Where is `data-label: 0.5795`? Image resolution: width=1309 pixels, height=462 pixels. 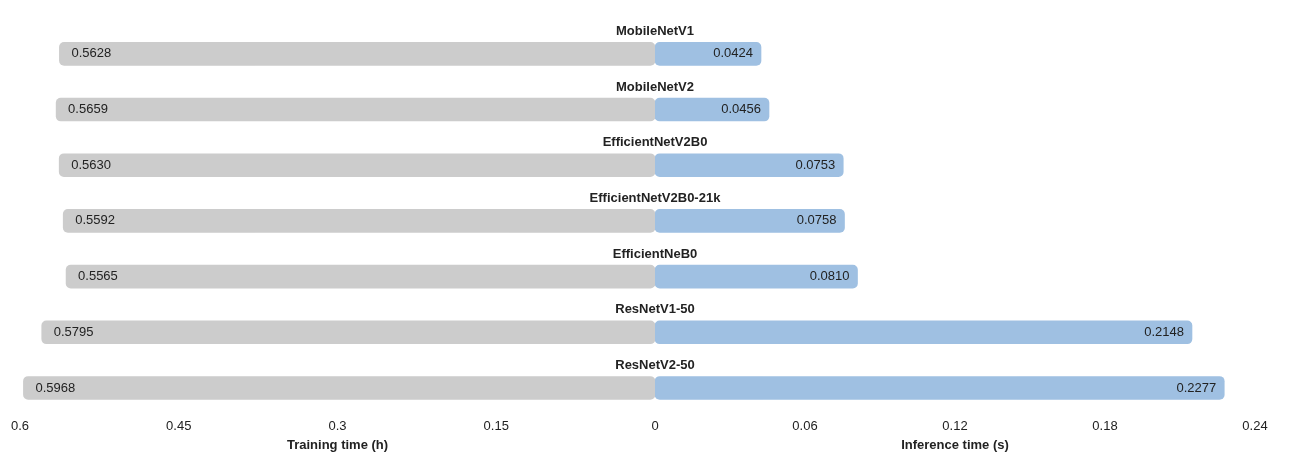
data-label: 0.5795 is located at coordinates (73, 331).